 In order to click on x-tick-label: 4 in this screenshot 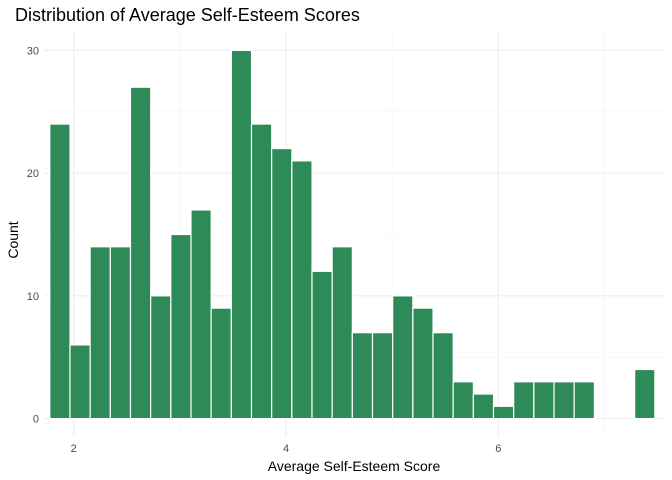, I will do `click(286, 449)`.